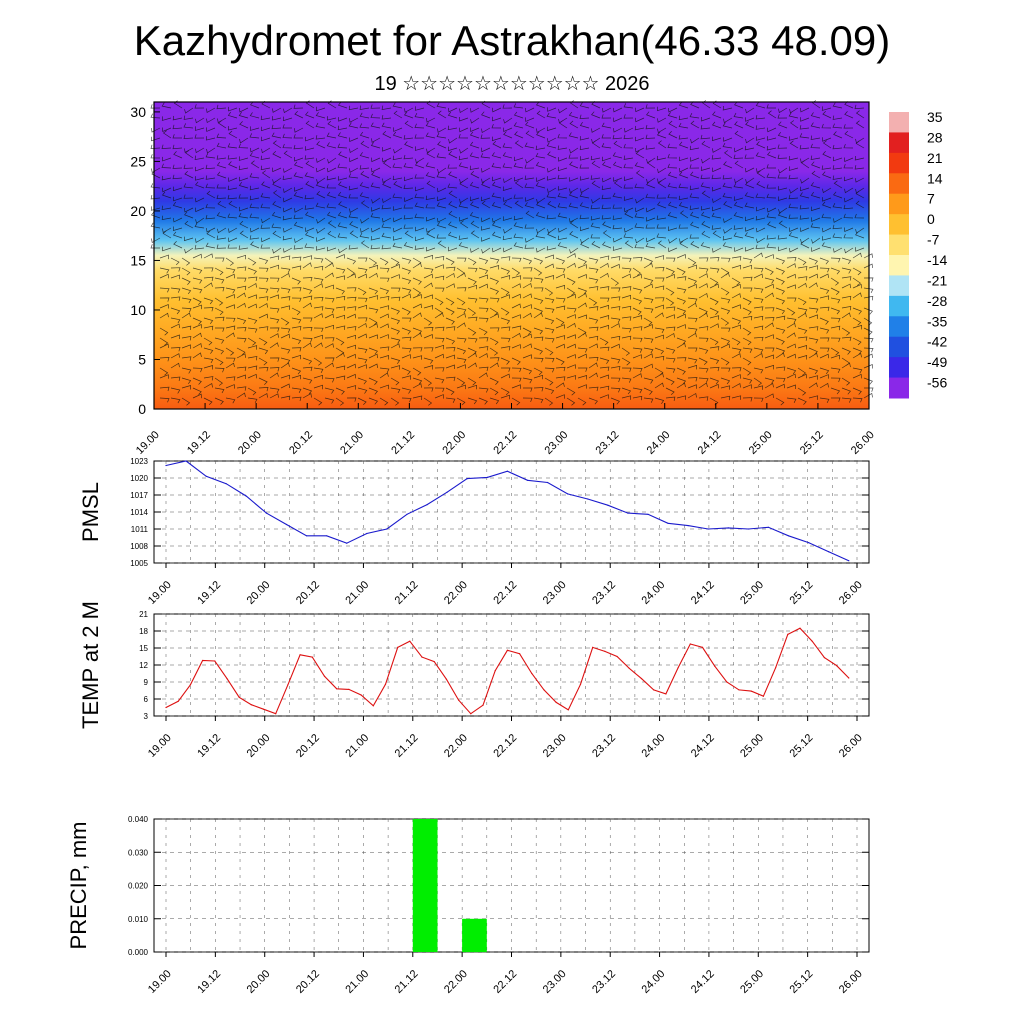 This screenshot has height=1024, width=1024. I want to click on colorbar-swatch, so click(899, 143).